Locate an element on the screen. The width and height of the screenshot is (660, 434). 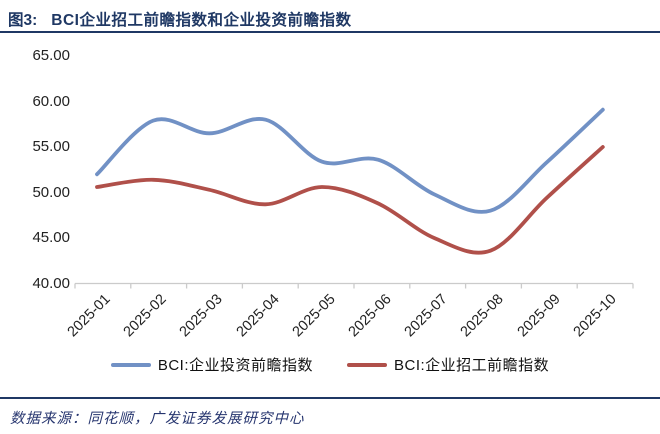
y-tick-label: 45.00 is located at coordinates (51, 237).